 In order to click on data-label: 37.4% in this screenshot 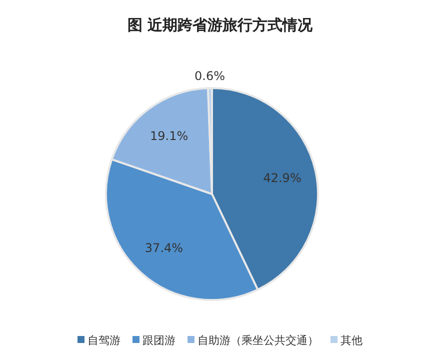, I will do `click(164, 247)`.